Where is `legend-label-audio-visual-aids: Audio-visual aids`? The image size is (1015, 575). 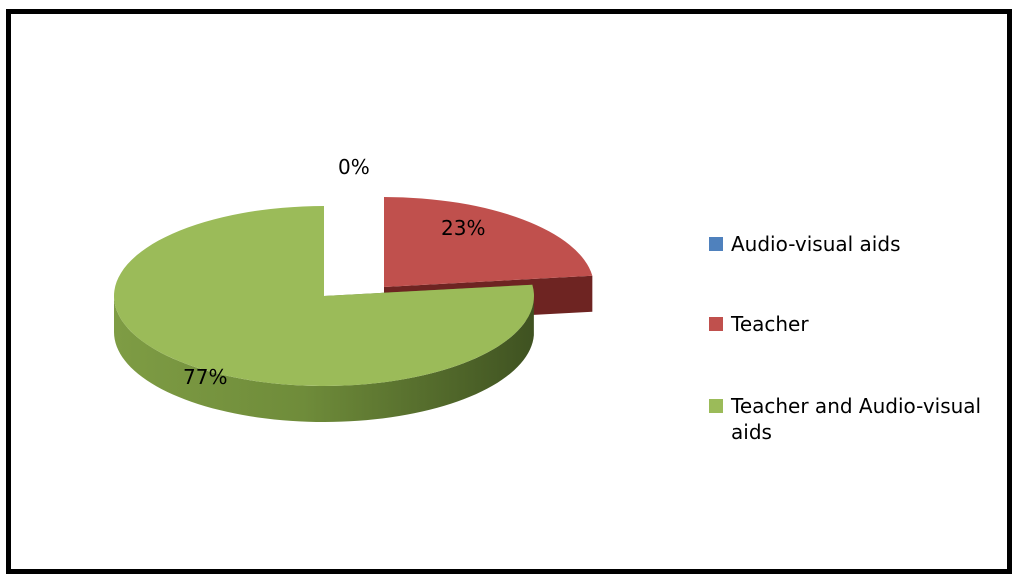
legend-label-audio-visual-aids: Audio-visual aids is located at coordinates (816, 244).